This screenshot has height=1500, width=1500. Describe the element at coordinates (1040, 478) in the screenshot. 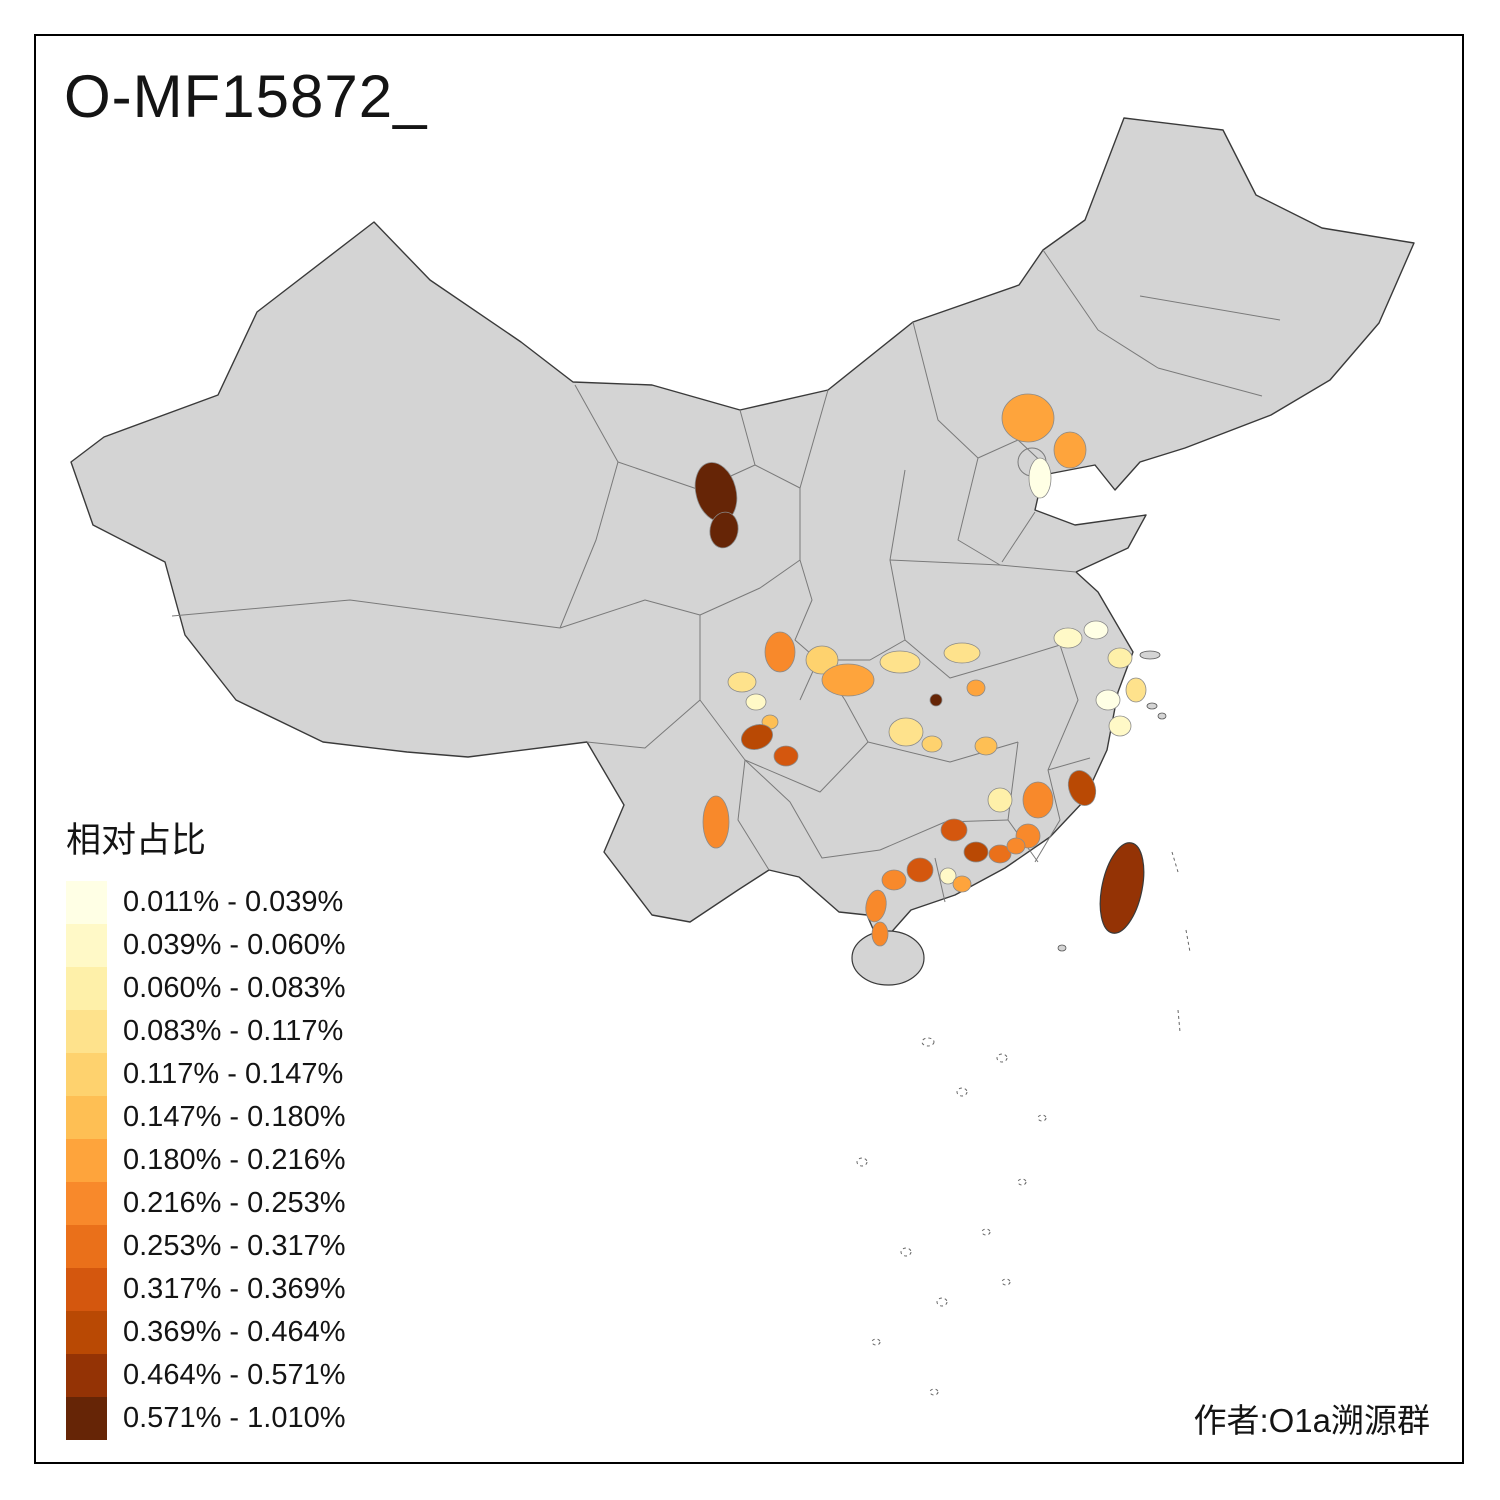

I see `region-beijing-tianjin` at that location.